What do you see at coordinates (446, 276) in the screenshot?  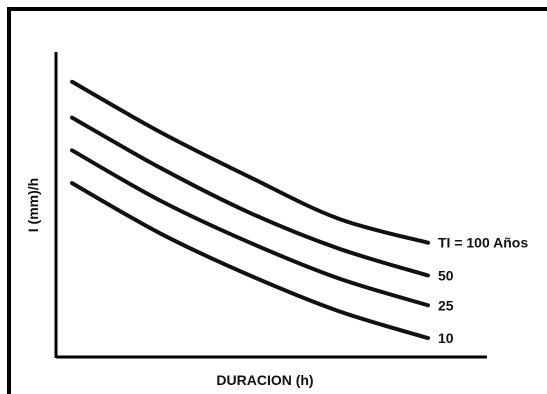 I see `series-label-1: 50` at bounding box center [446, 276].